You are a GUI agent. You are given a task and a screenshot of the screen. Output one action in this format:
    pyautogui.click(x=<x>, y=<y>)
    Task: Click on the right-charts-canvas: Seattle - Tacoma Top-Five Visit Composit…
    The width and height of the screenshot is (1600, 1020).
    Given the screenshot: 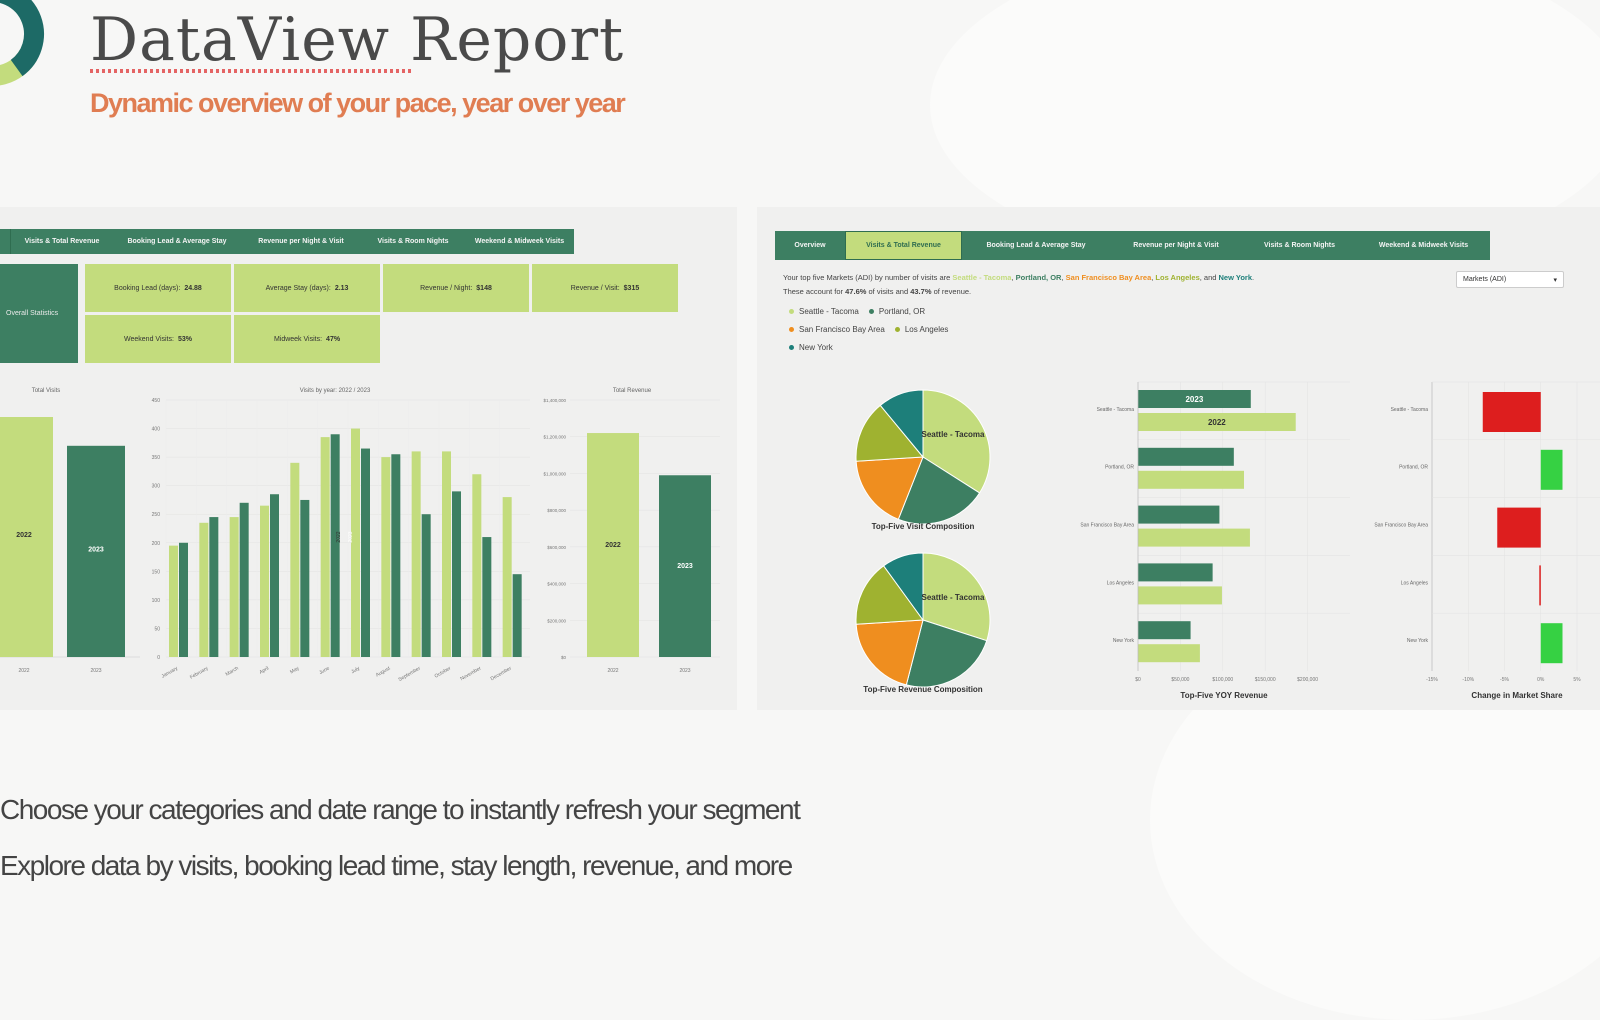 What is the action you would take?
    pyautogui.click(x=1227, y=540)
    